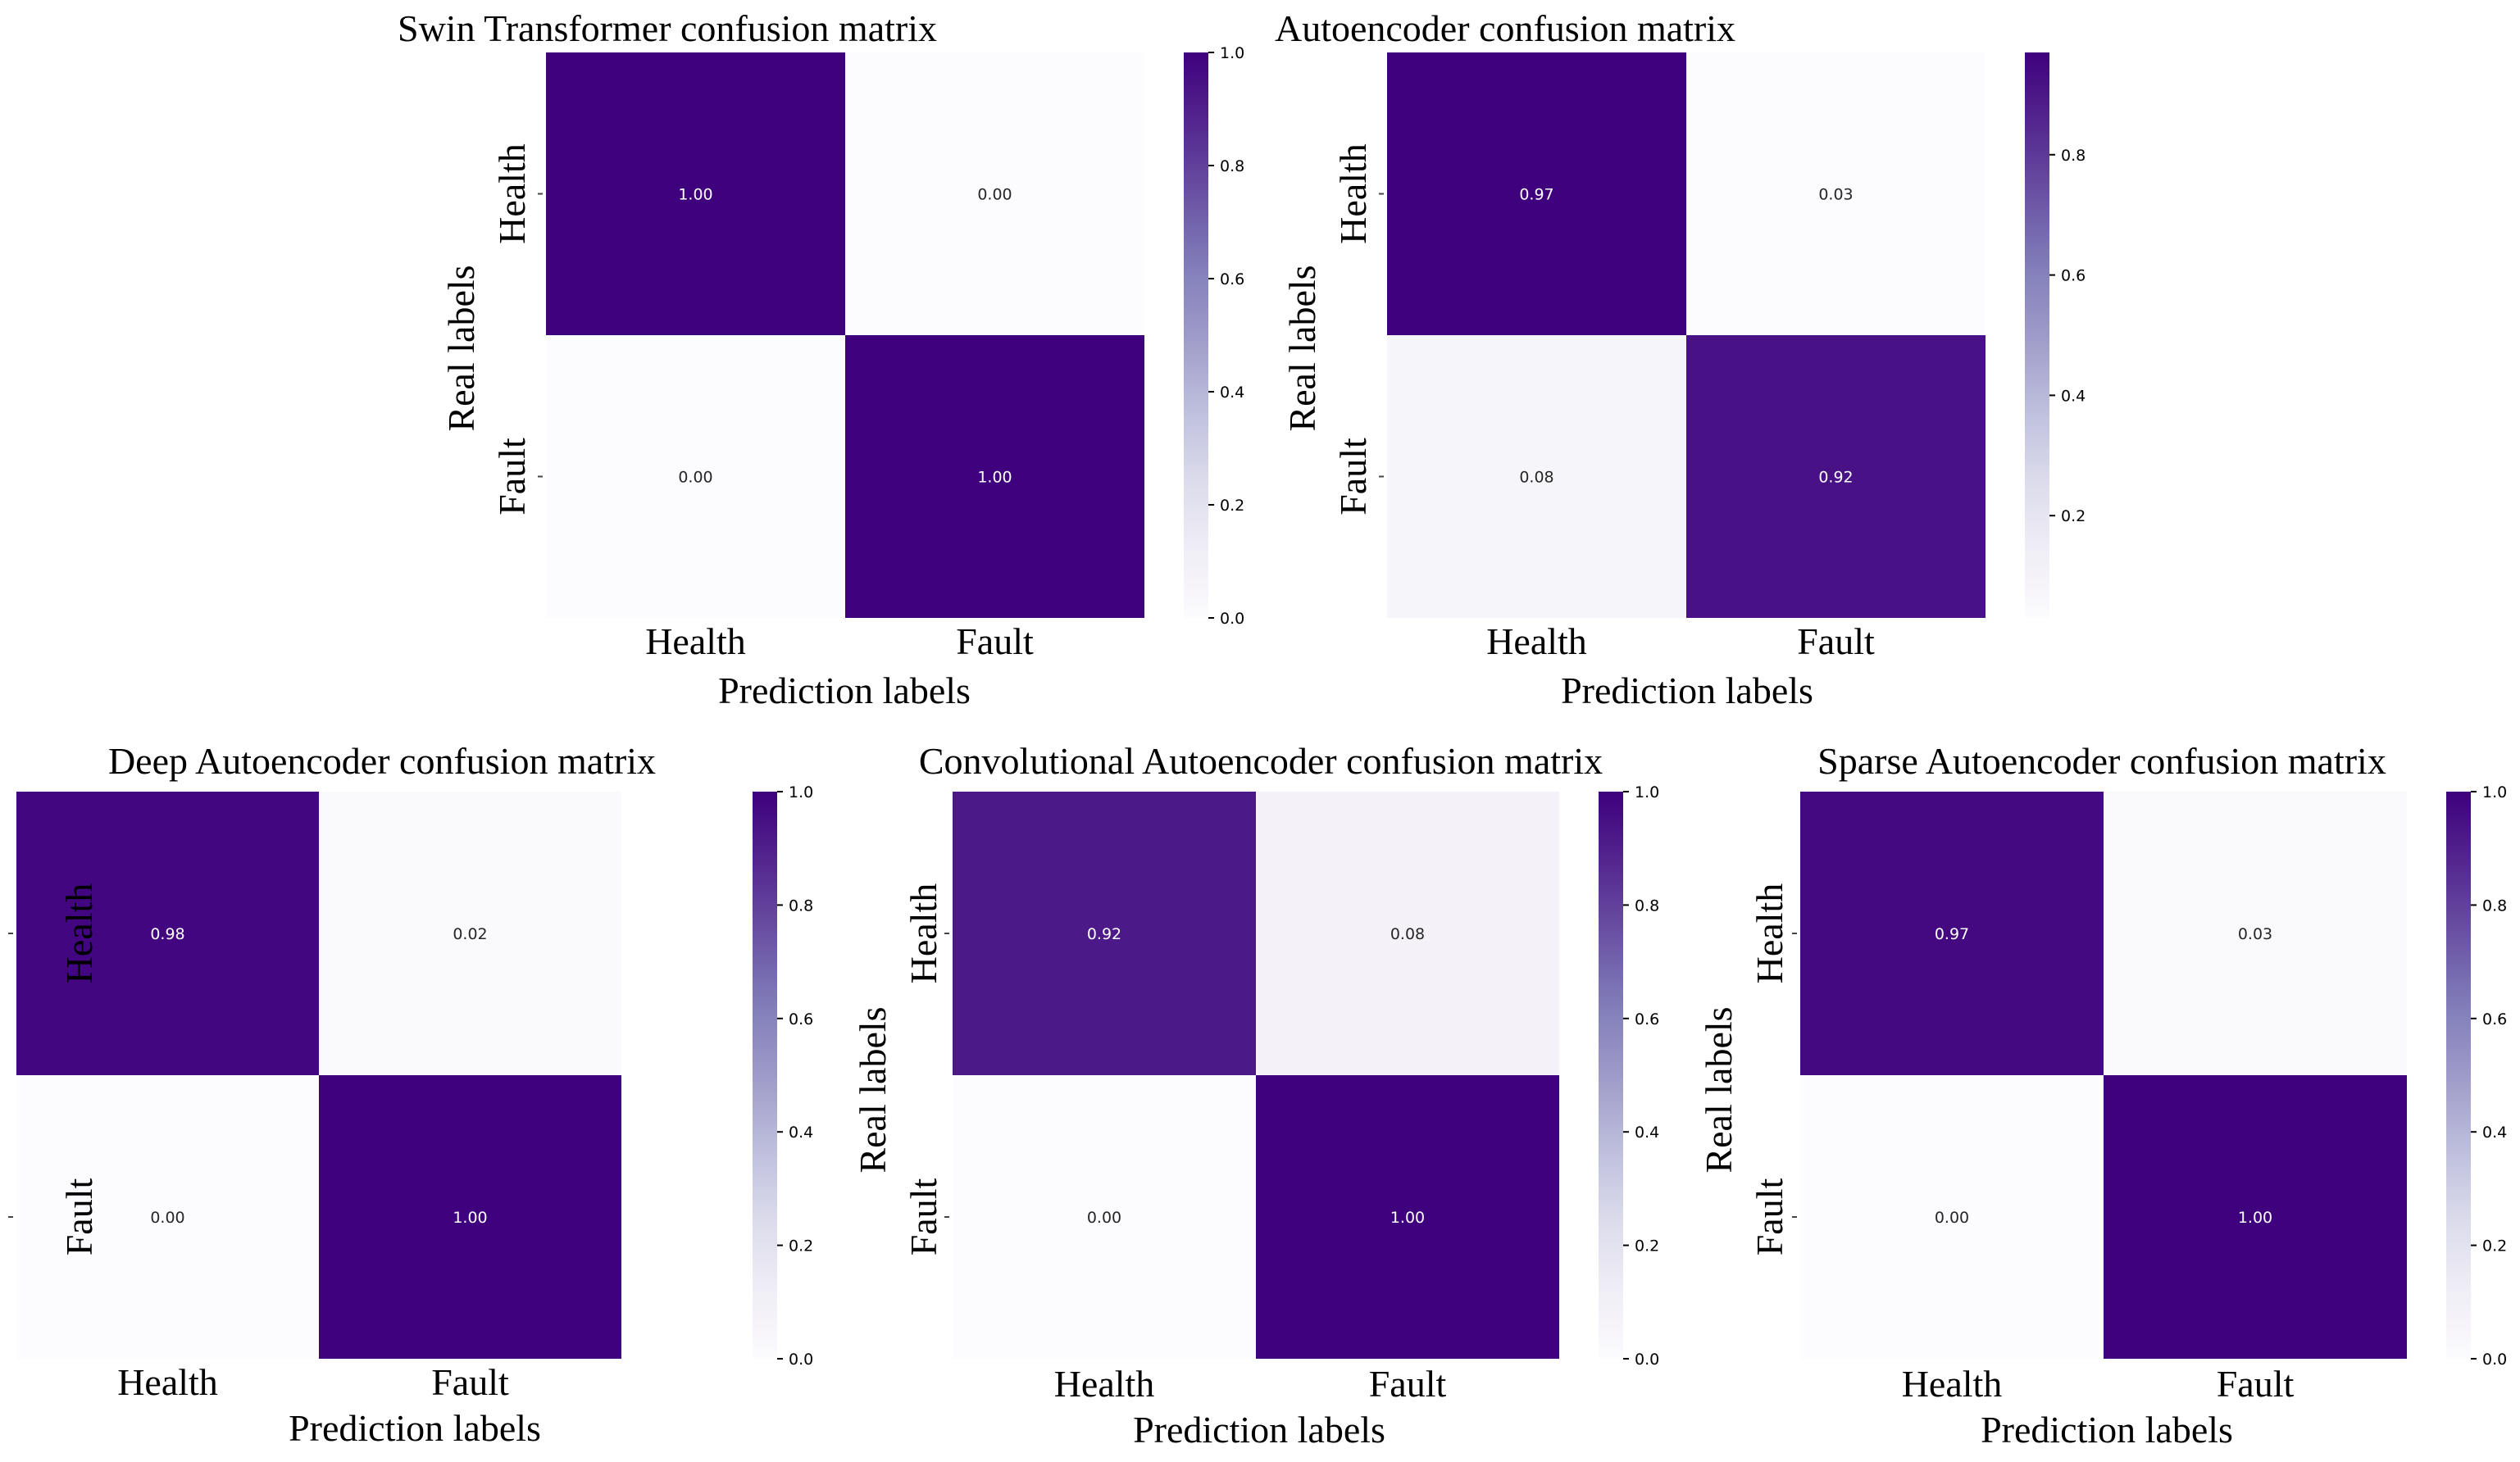  What do you see at coordinates (2101, 761) in the screenshot?
I see `chart-title: Sparse Autoencoder confusion matrix` at bounding box center [2101, 761].